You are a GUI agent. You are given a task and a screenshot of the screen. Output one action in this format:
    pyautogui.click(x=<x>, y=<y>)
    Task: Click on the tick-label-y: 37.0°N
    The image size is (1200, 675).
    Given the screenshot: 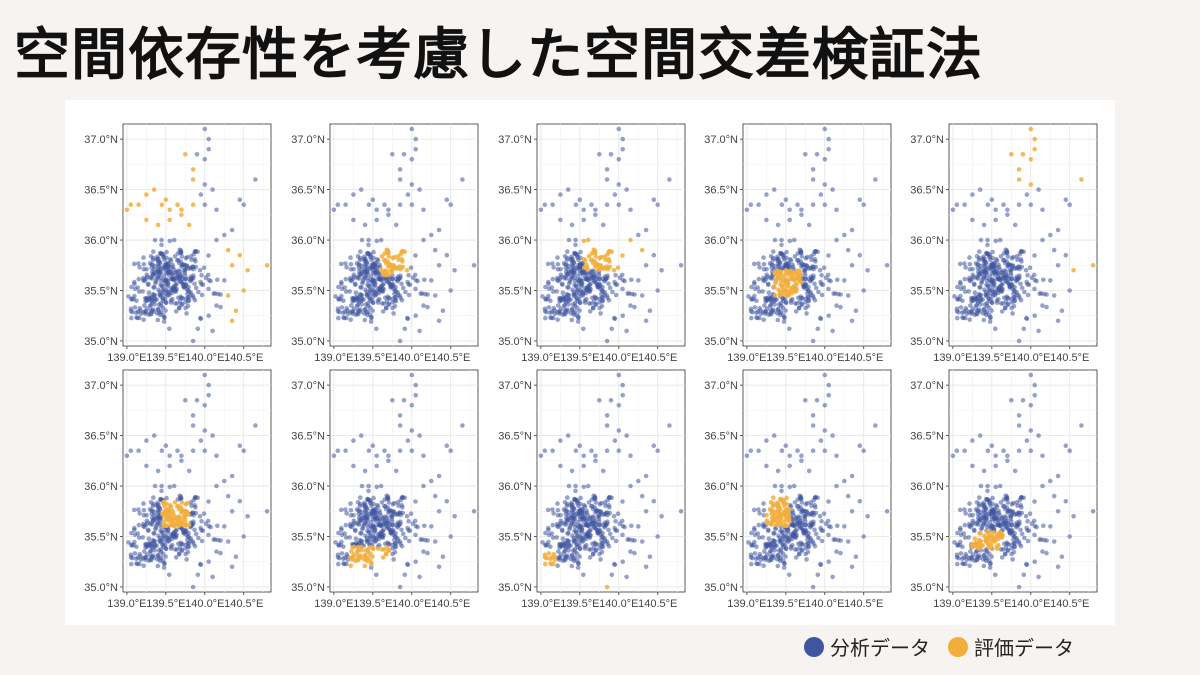 What is the action you would take?
    pyautogui.click(x=515, y=140)
    